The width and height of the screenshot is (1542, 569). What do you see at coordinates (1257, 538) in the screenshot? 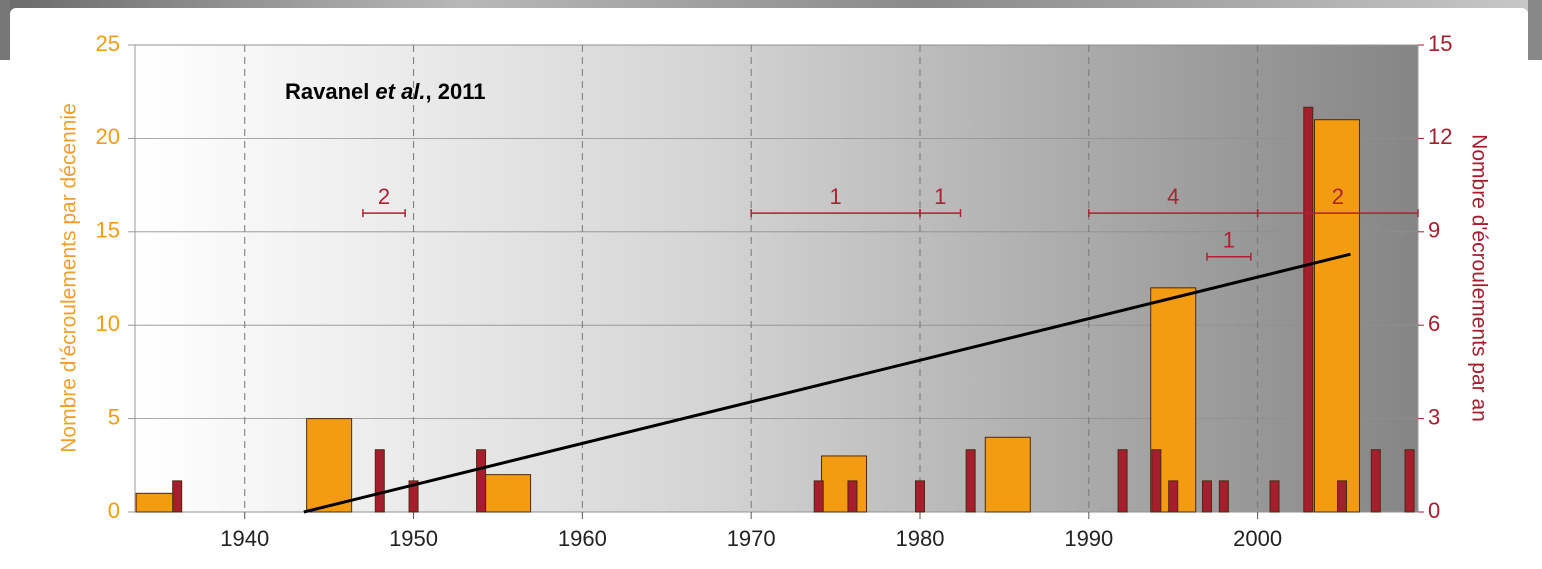
I see `x-tick-label: 2000` at bounding box center [1257, 538].